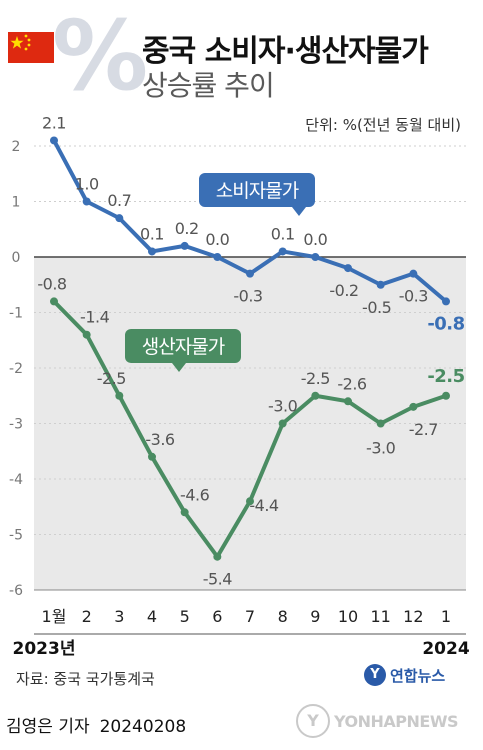 The image size is (483, 750). I want to click on cpi-data-label: 2.1, so click(54, 122).